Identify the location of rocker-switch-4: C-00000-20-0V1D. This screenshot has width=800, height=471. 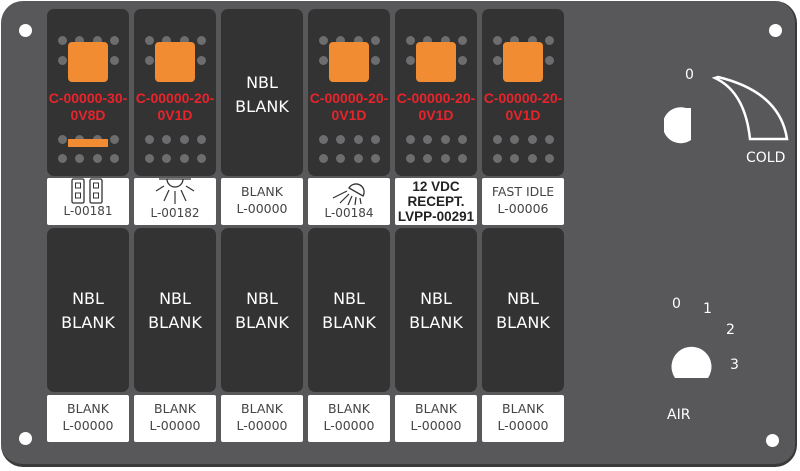
(349, 92).